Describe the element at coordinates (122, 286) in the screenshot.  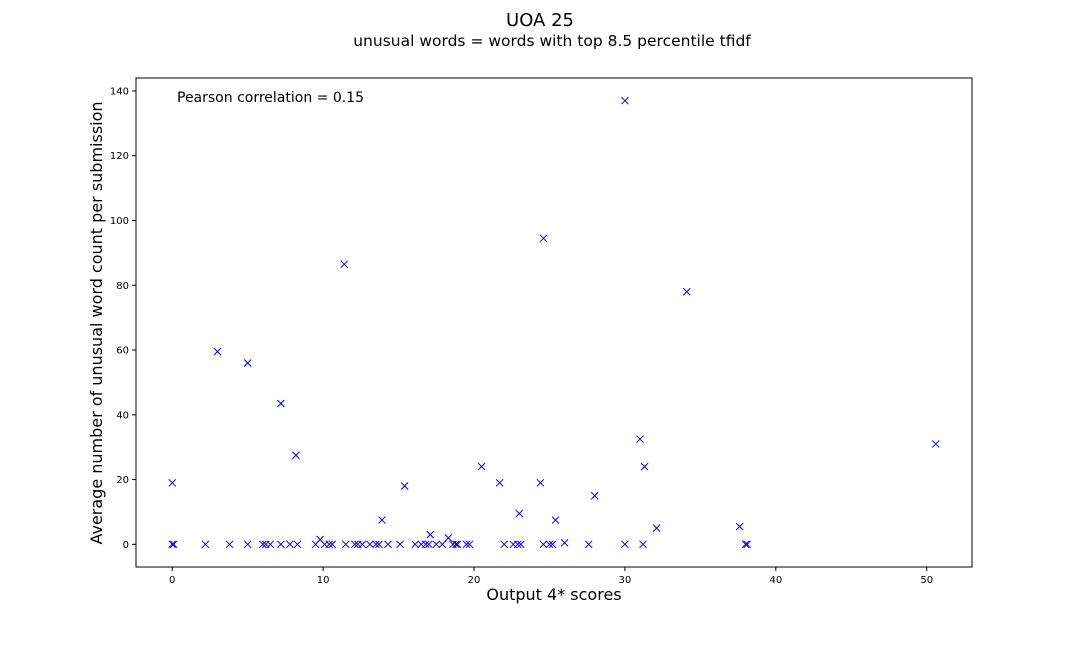
I see `y-tick-label: 80` at that location.